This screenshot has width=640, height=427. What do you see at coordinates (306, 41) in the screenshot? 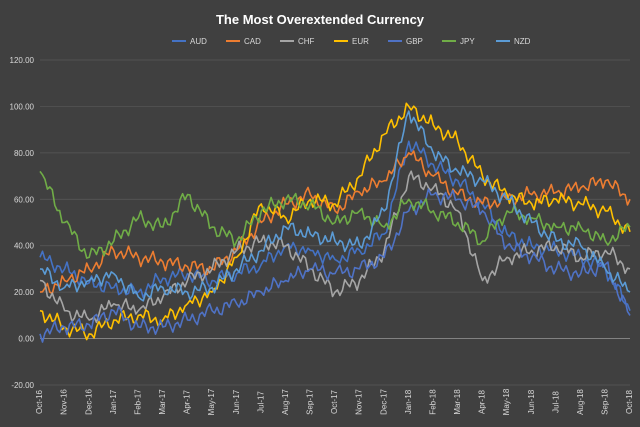
I see `legend-label: CHF` at bounding box center [306, 41].